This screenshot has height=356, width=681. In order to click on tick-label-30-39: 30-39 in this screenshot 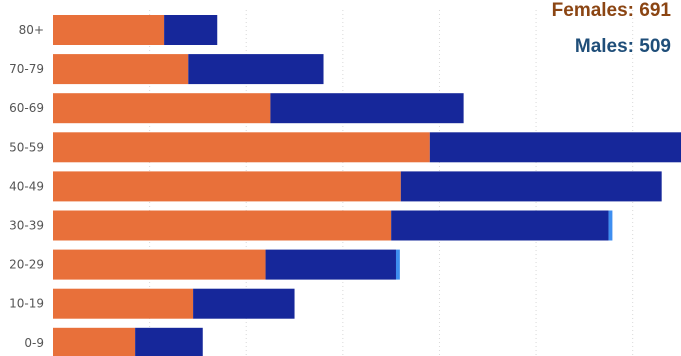, I will do `click(26, 226)`.